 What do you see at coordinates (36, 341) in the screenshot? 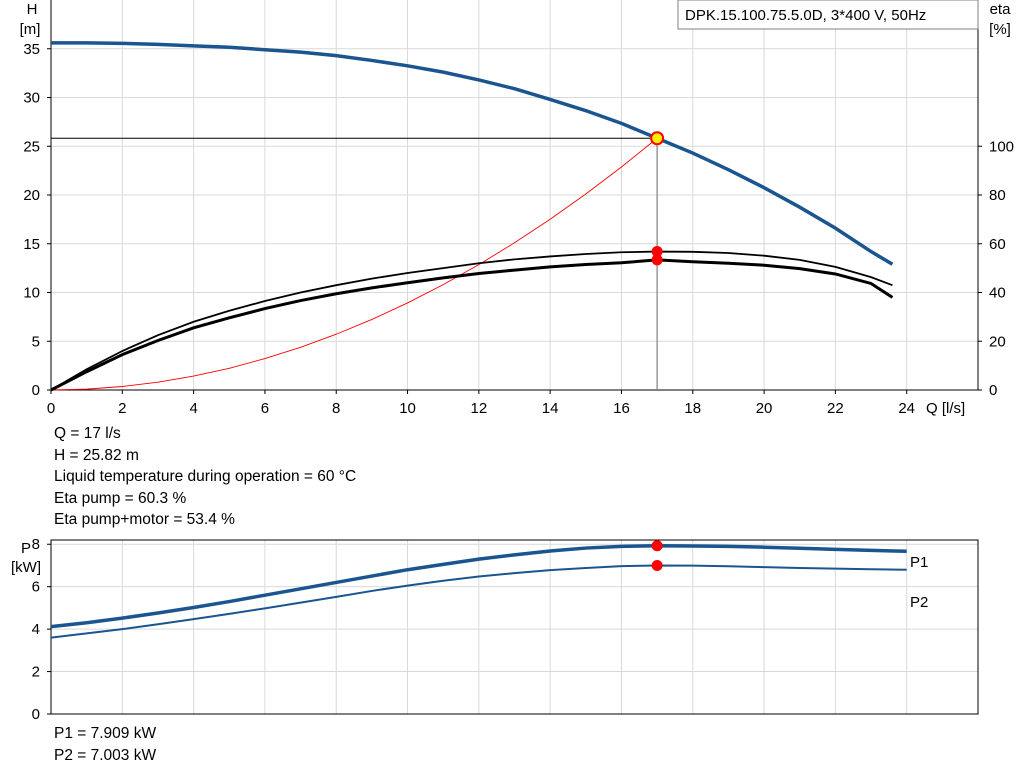
I see `y-left-tick-label: 5` at bounding box center [36, 341].